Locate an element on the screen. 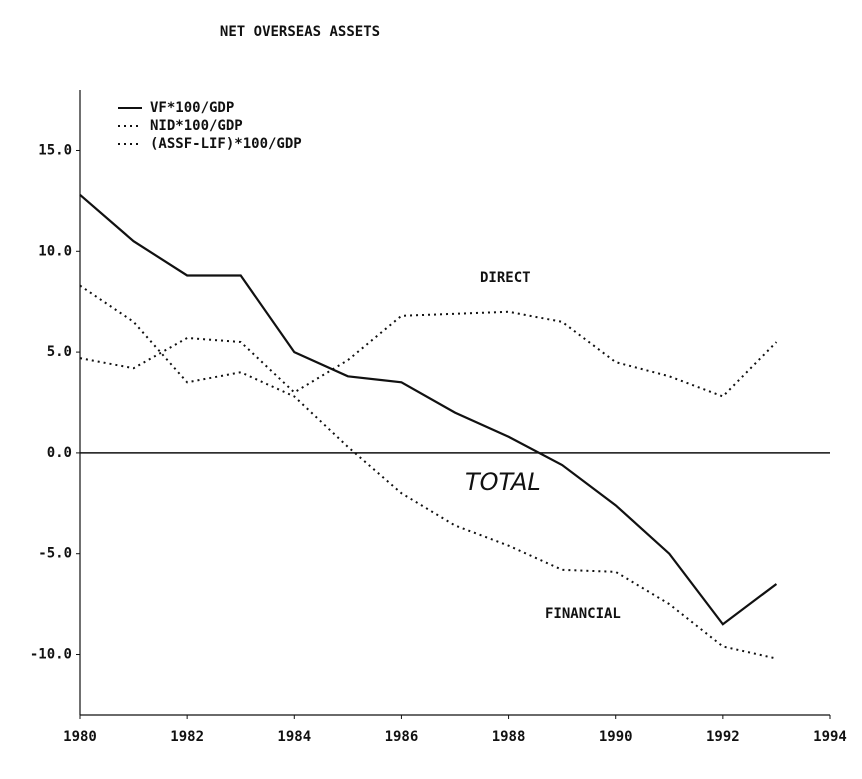 The width and height of the screenshot is (862, 779). x-tick-label: 1982 is located at coordinates (187, 737).